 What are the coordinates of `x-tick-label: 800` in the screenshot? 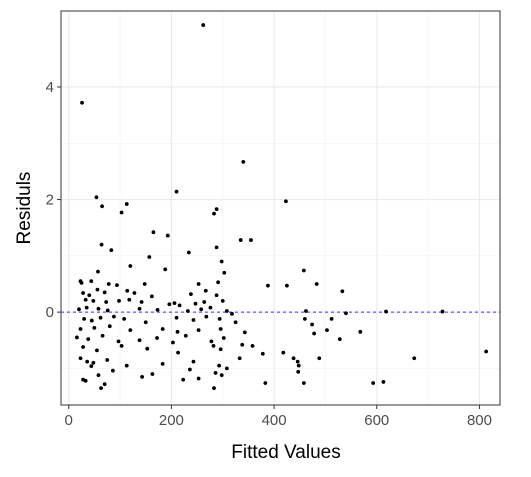 It's located at (479, 420).